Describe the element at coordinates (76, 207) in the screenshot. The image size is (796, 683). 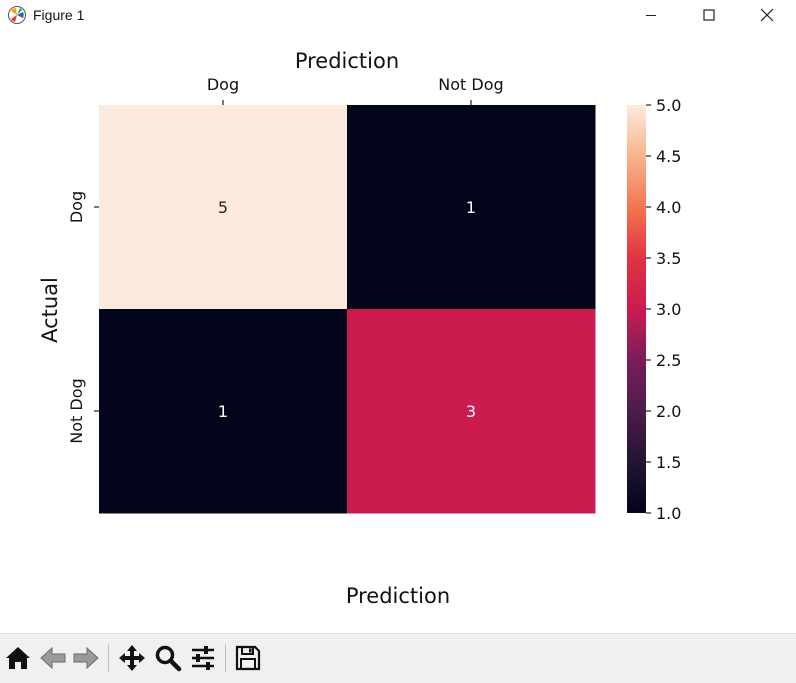
I see `y-tick-label: Dog` at that location.